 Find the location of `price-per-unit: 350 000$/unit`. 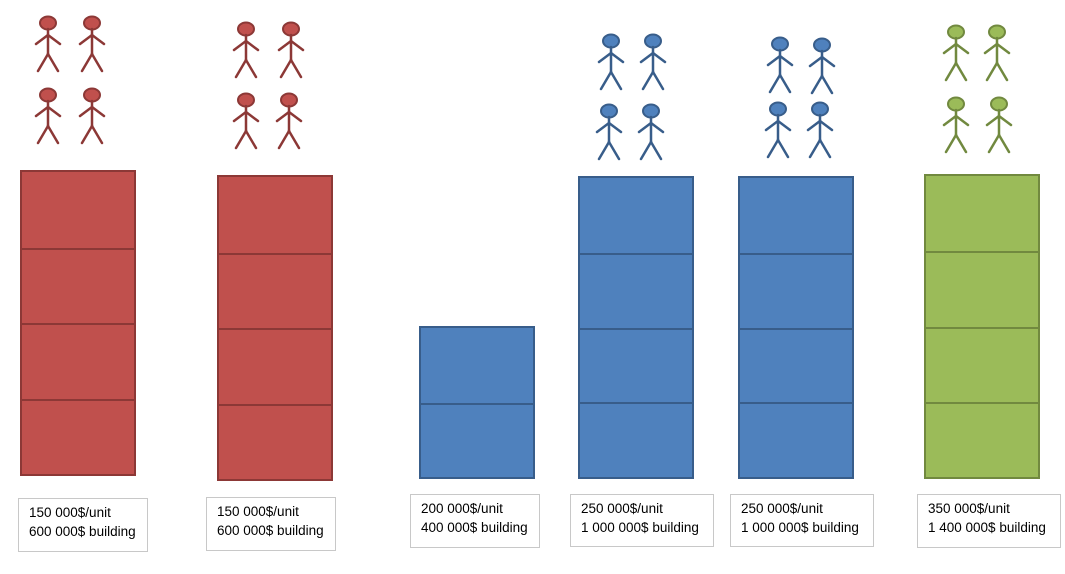

price-per-unit: 350 000$/unit is located at coordinates (969, 508).